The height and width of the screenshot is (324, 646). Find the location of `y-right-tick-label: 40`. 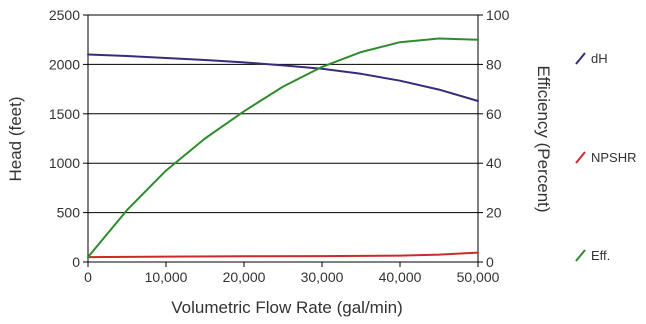

y-right-tick-label: 40 is located at coordinates (494, 163).